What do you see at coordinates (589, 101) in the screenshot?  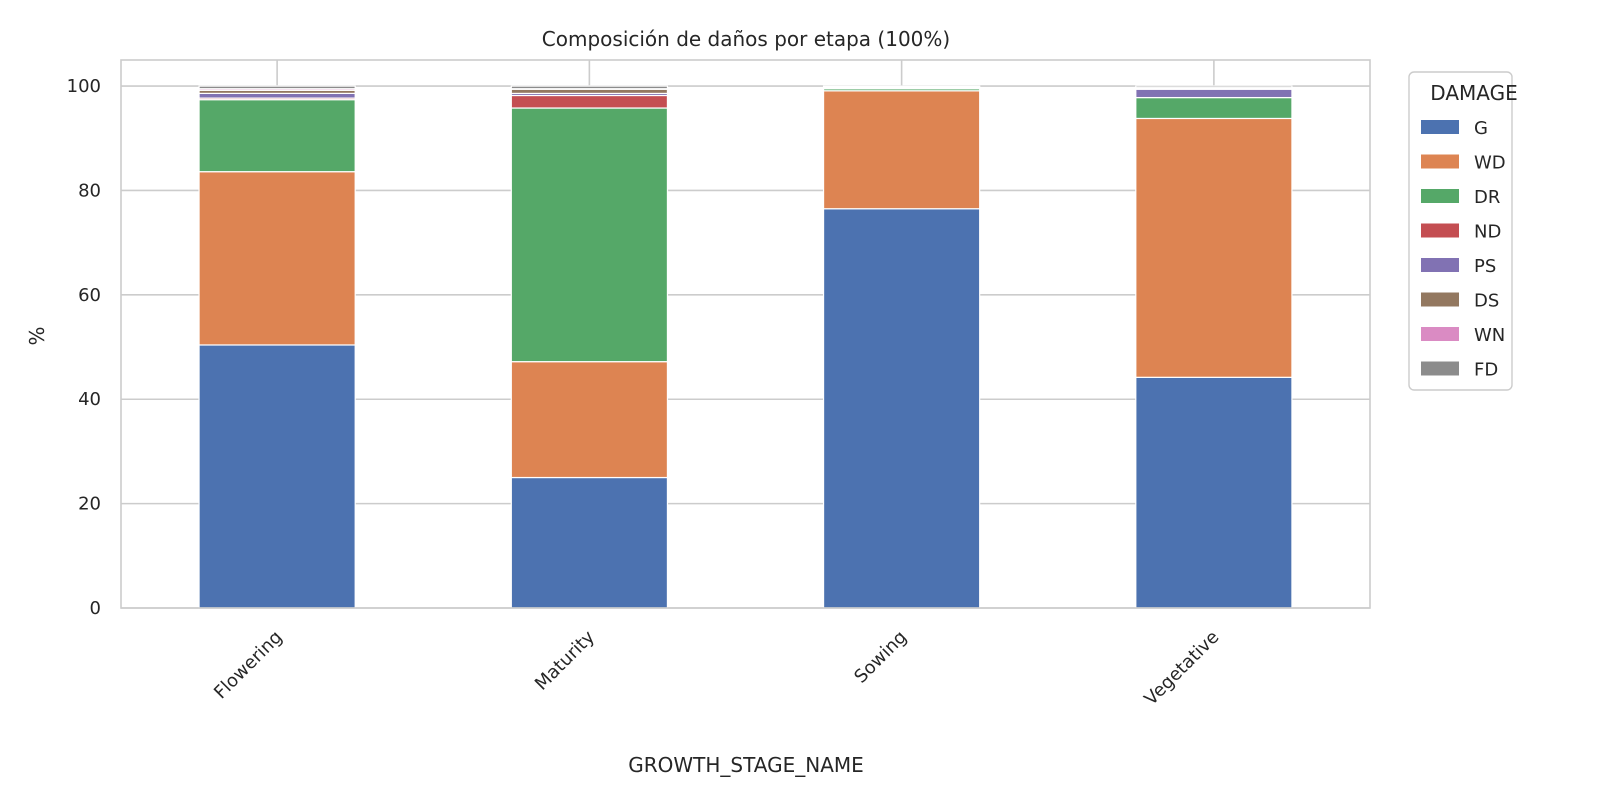 I see `bar-segment-maturity-nd` at bounding box center [589, 101].